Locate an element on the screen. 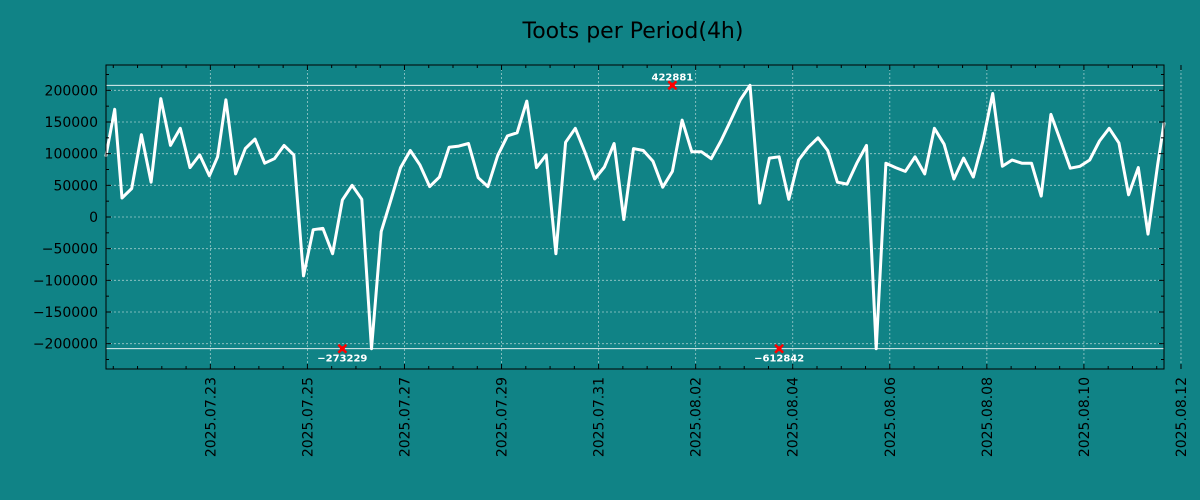  y-tick-label: 100000 is located at coordinates (71, 155).